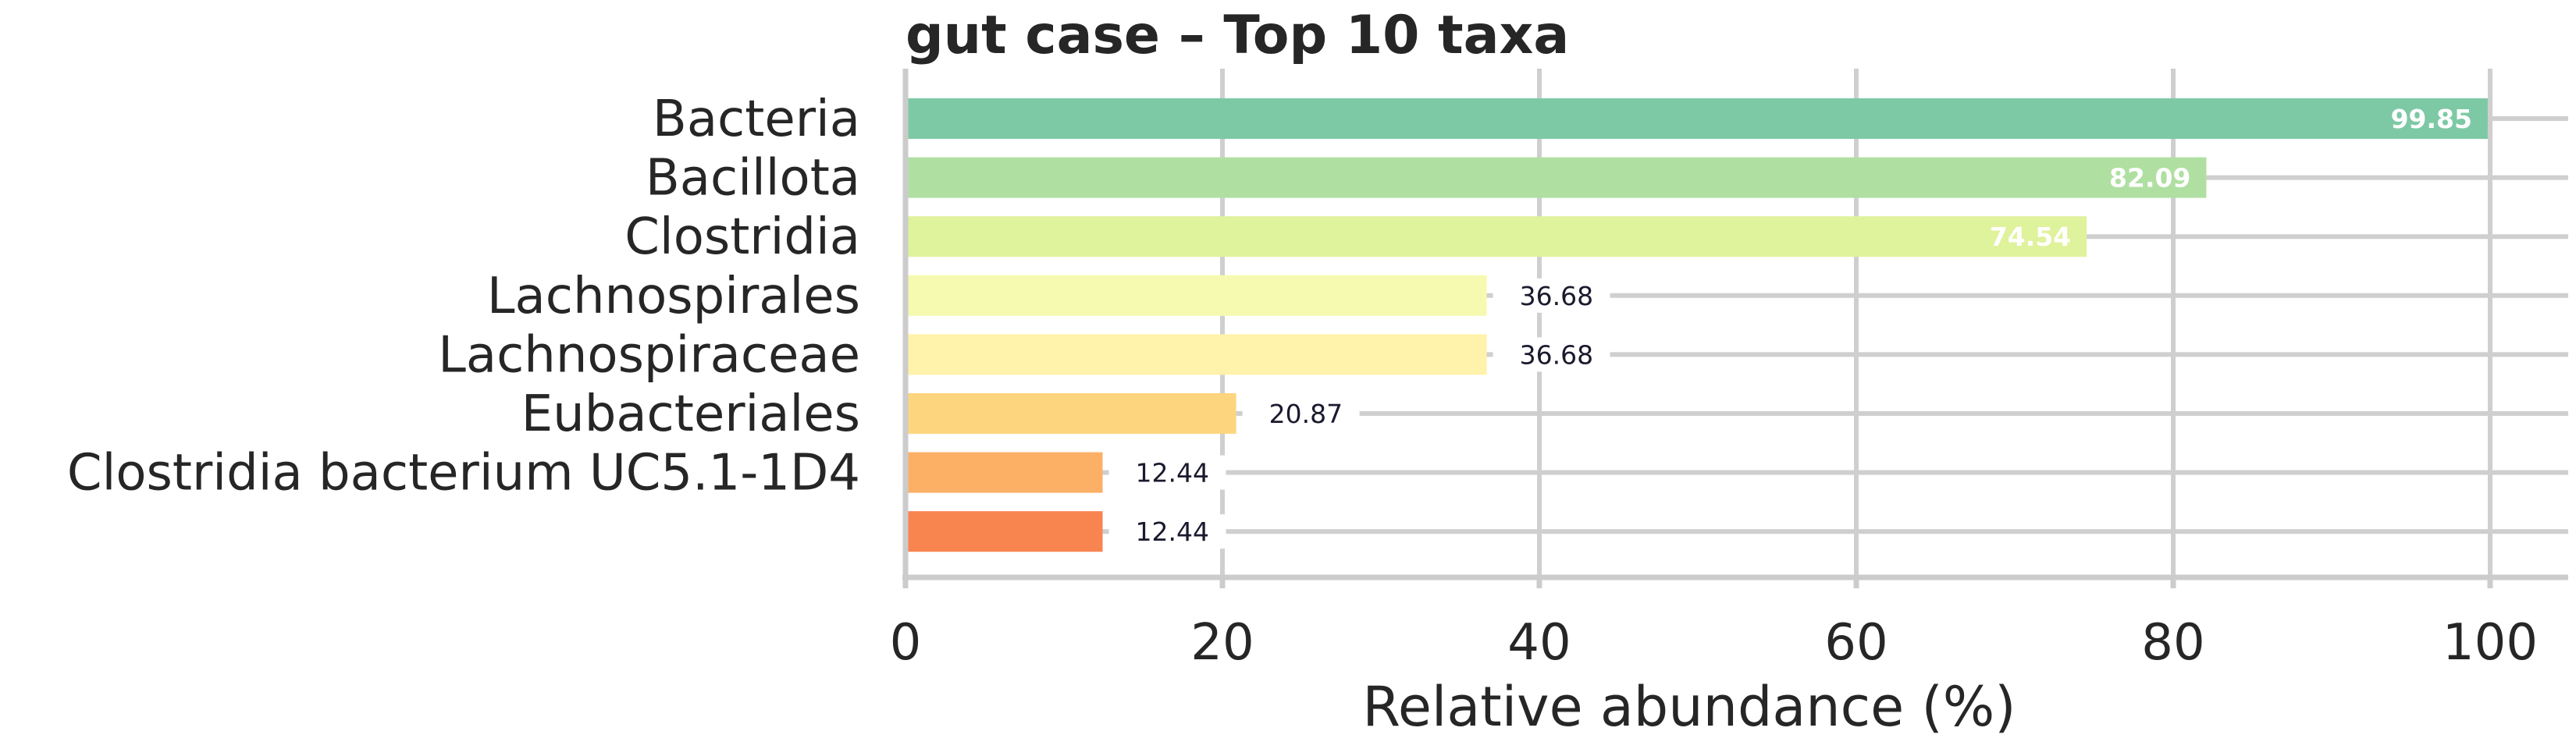  What do you see at coordinates (673, 296) in the screenshot?
I see `category-label: Lachnospirales` at bounding box center [673, 296].